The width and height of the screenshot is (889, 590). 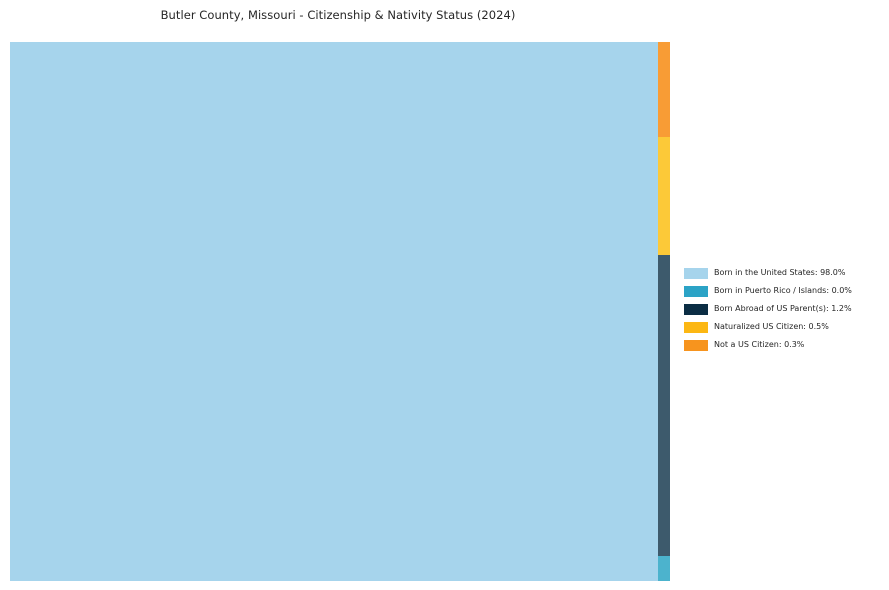 I want to click on legend-label: Naturalized US Citizen: 0.5%, so click(x=771, y=326).